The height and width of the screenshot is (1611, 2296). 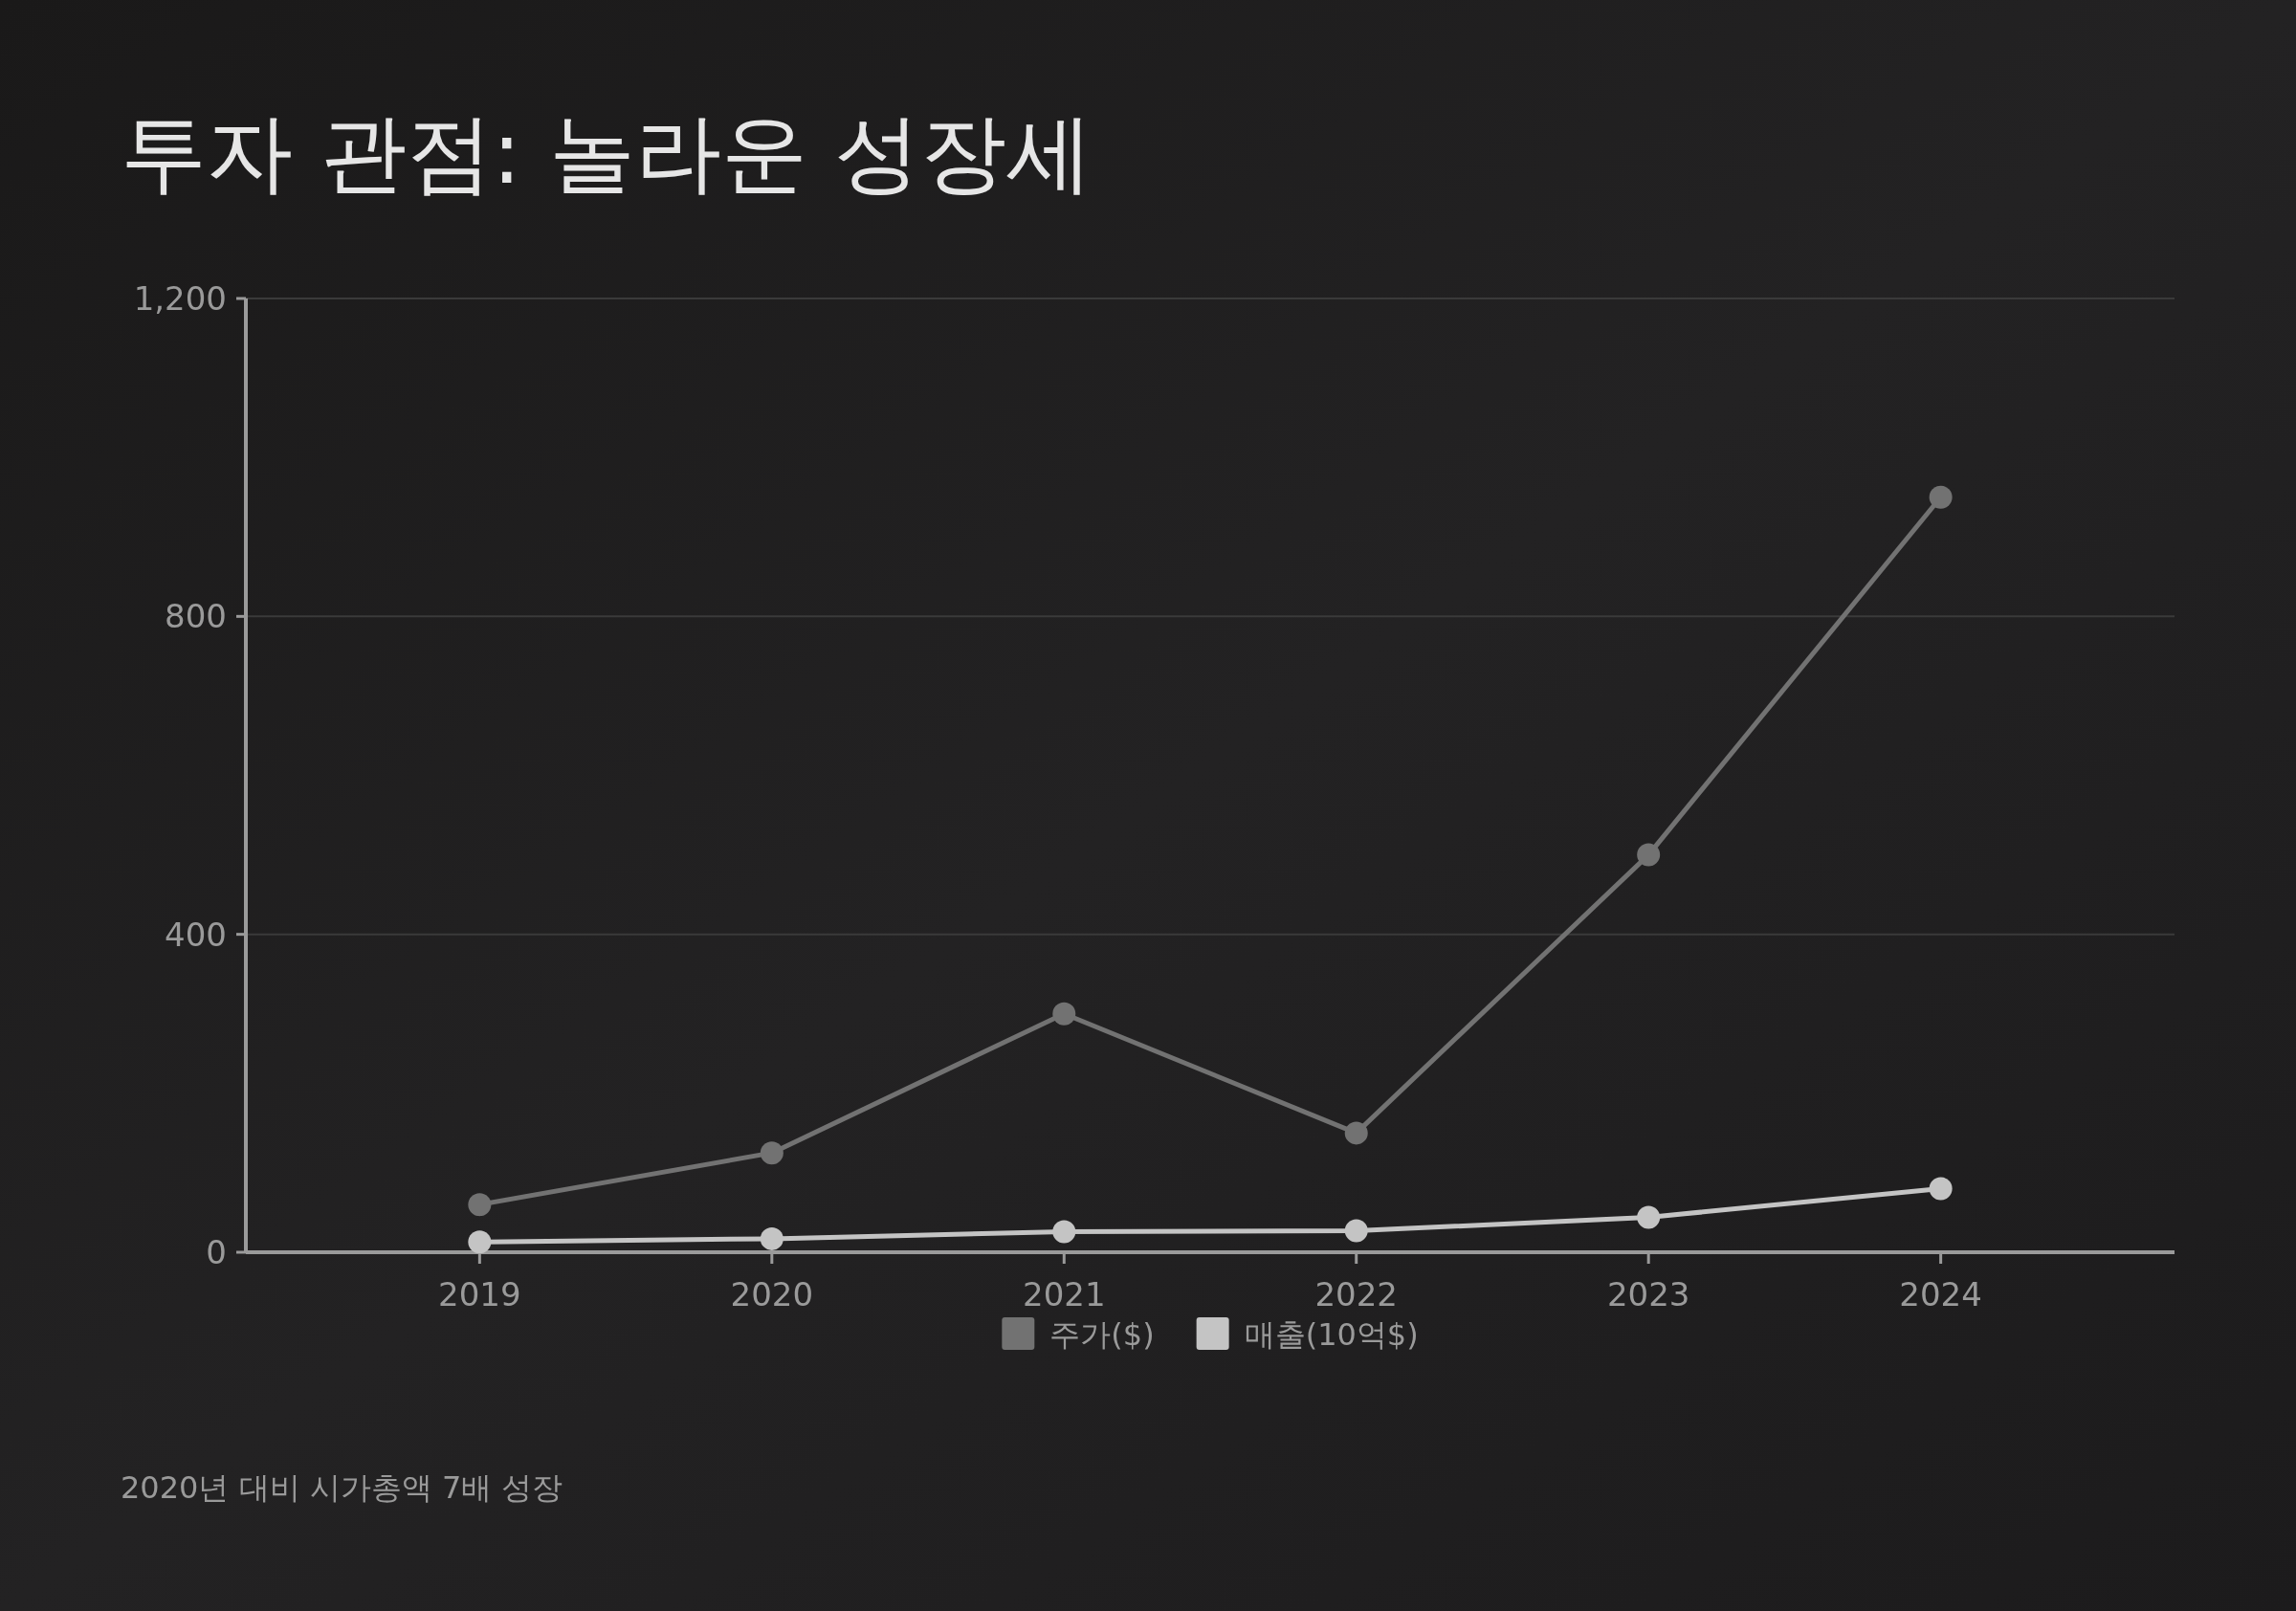 I want to click on x-tick-label: 2024, so click(x=1941, y=1294).